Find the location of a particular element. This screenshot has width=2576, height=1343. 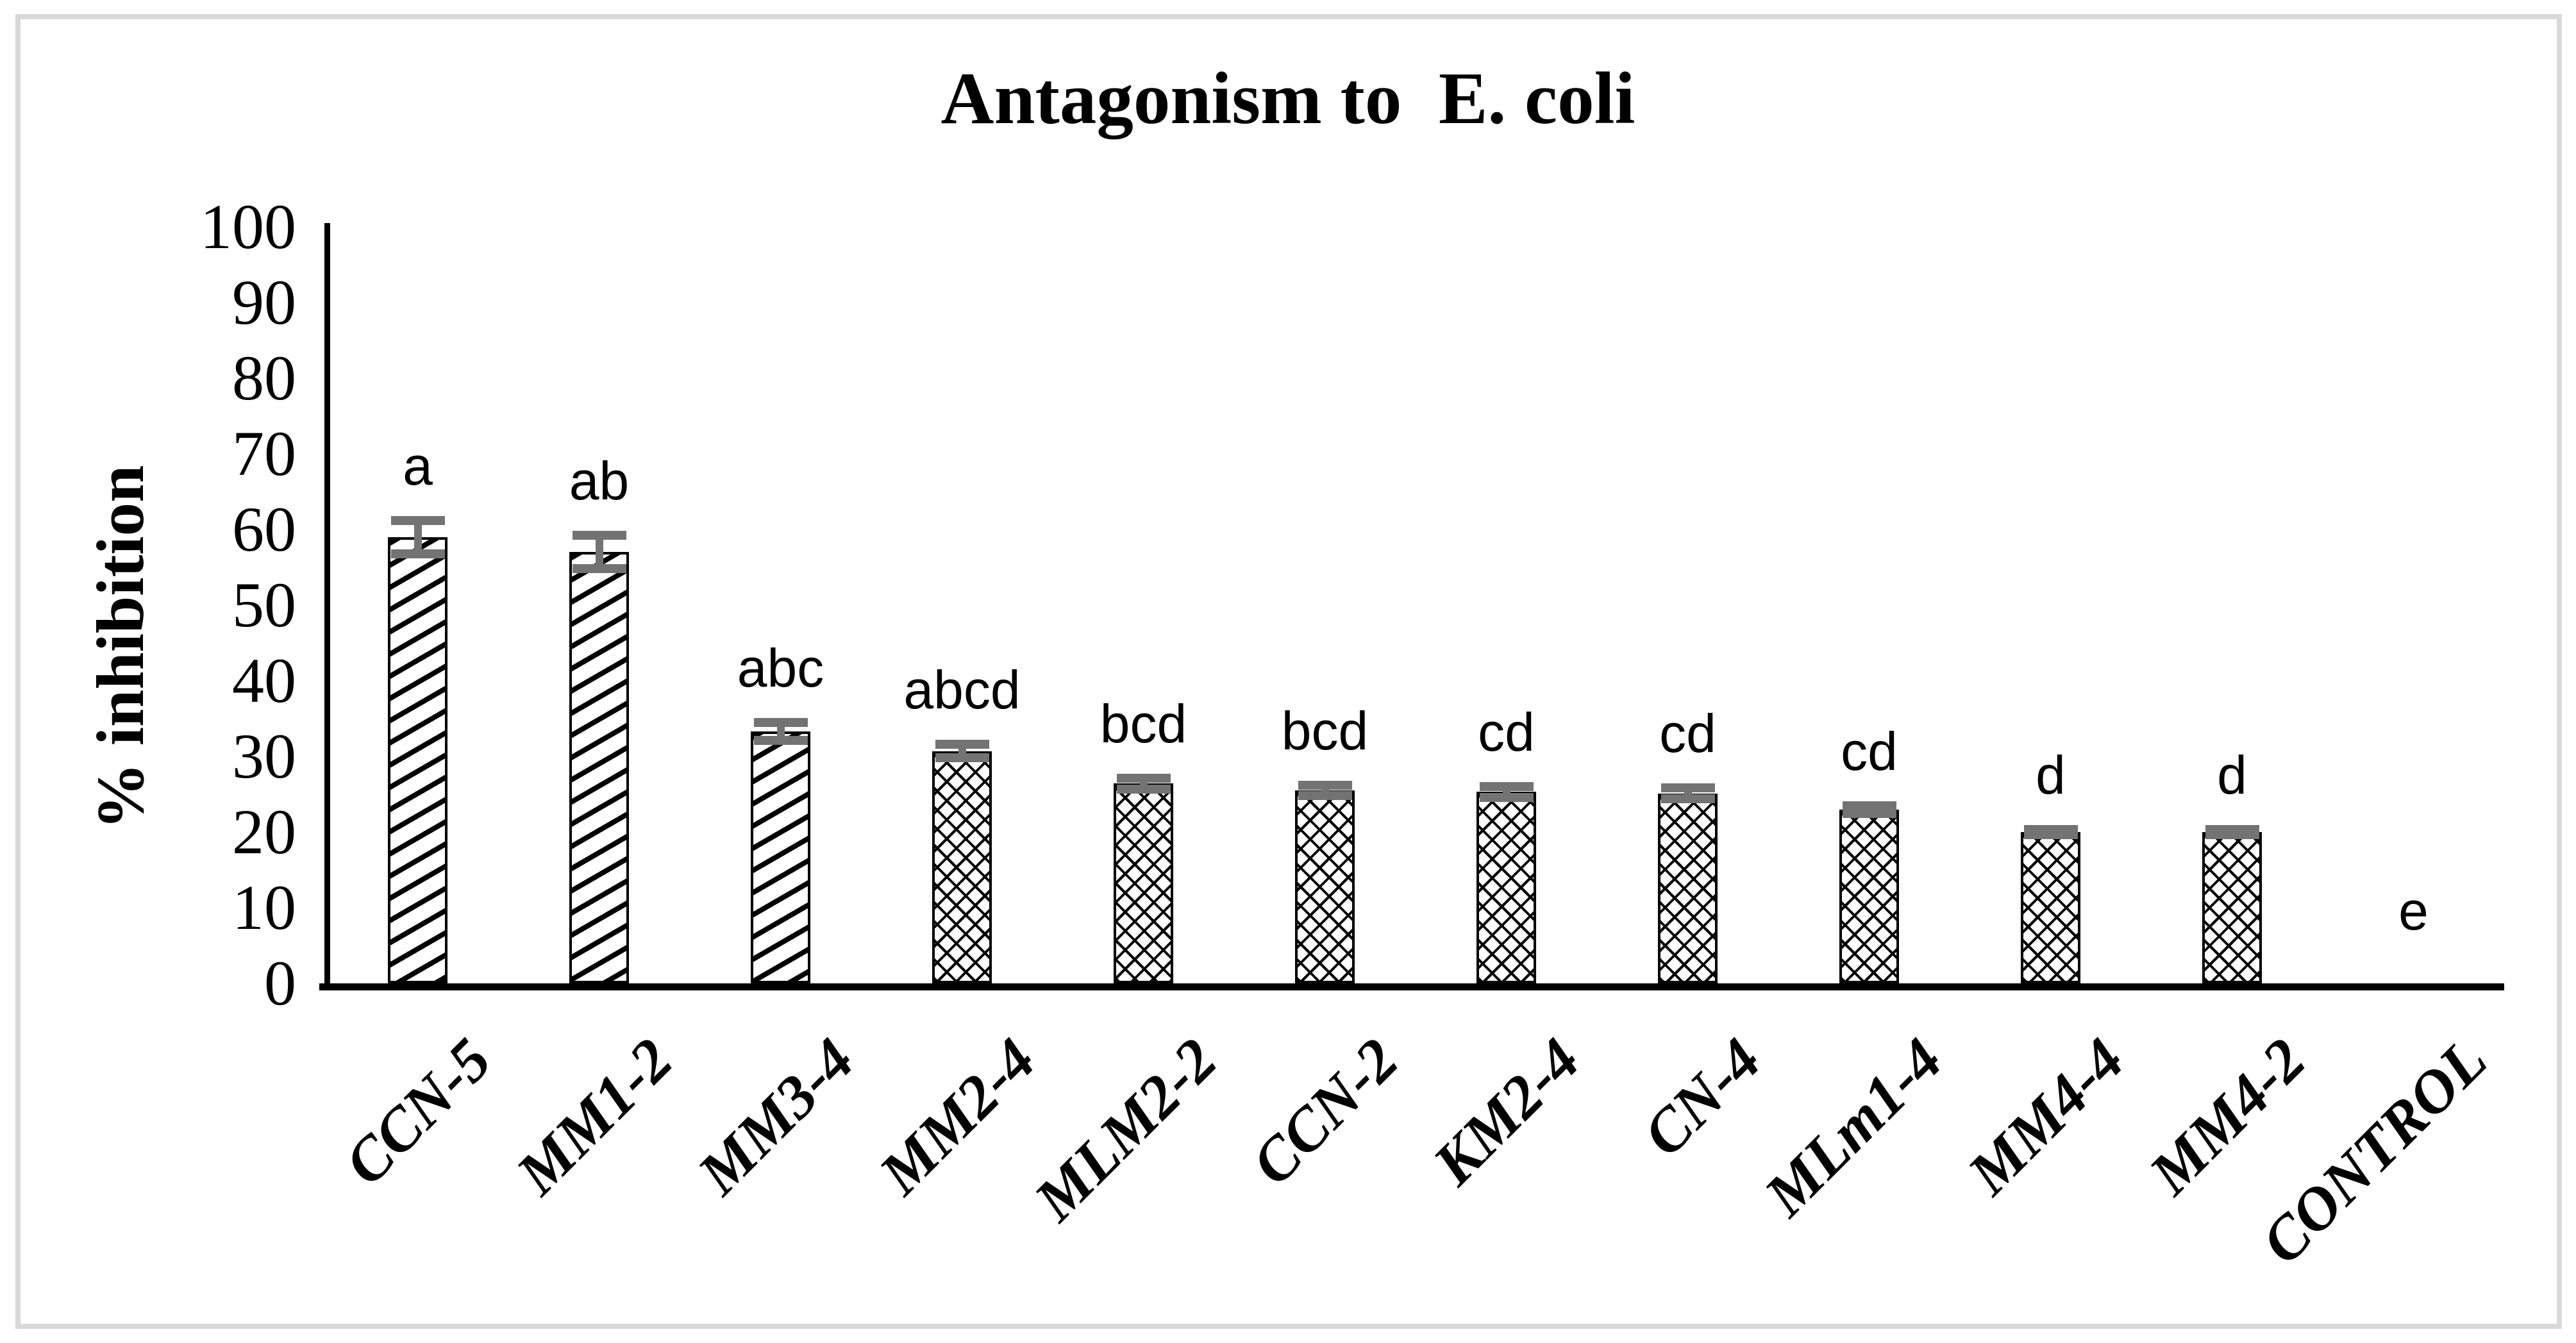

y-tick-label: 50 is located at coordinates (264, 604).